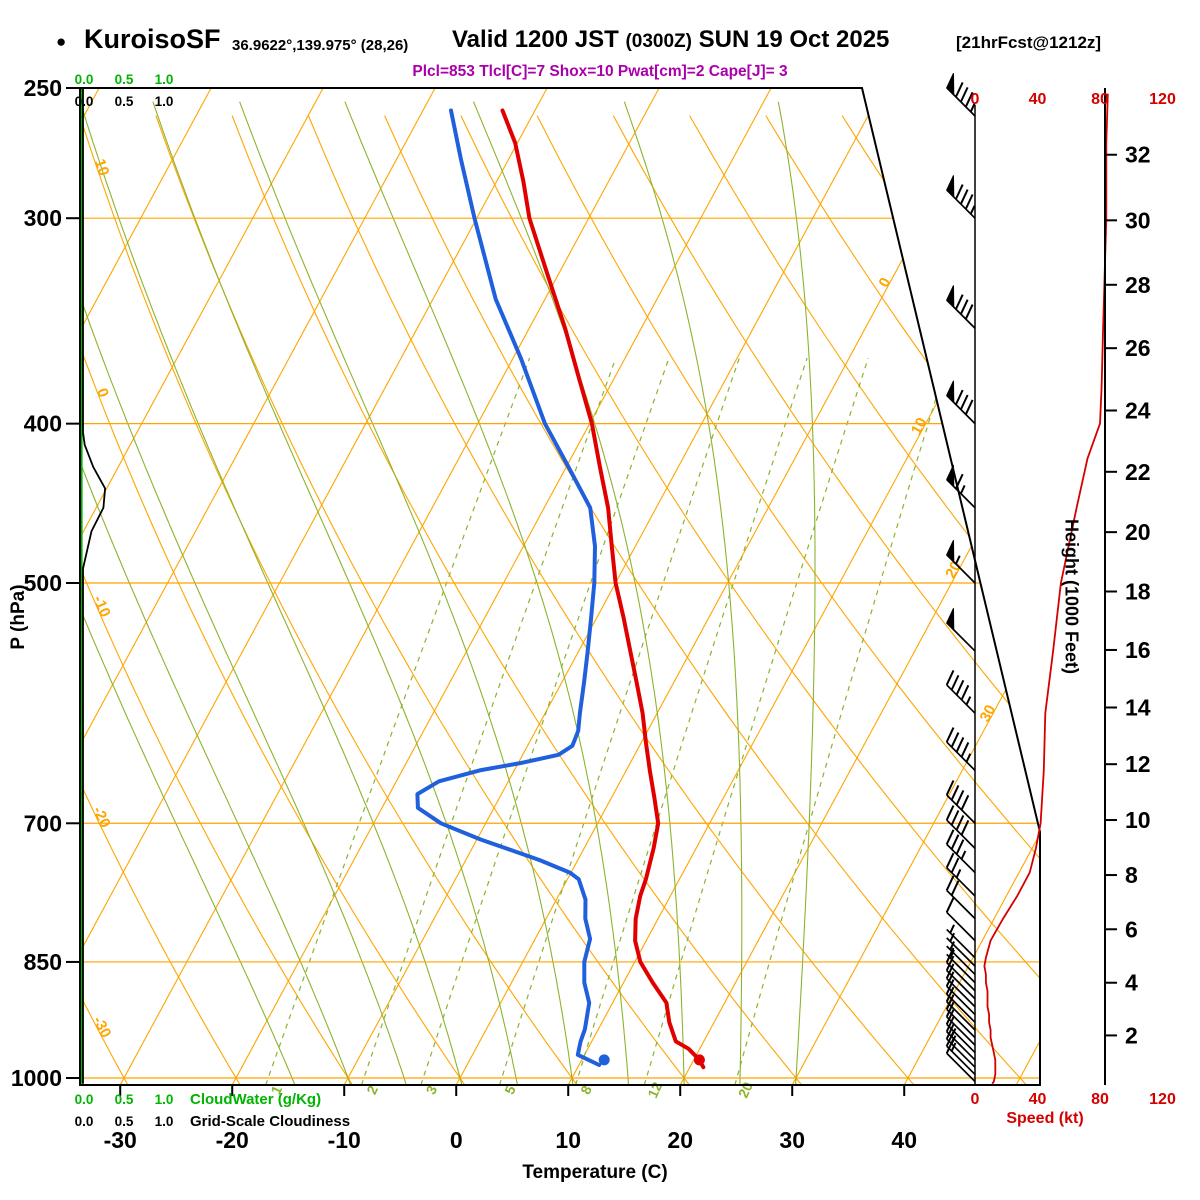 Image resolution: width=1200 pixels, height=1200 pixels. What do you see at coordinates (1138, 411) in the screenshot?
I see `svg-text: 24` at bounding box center [1138, 411].